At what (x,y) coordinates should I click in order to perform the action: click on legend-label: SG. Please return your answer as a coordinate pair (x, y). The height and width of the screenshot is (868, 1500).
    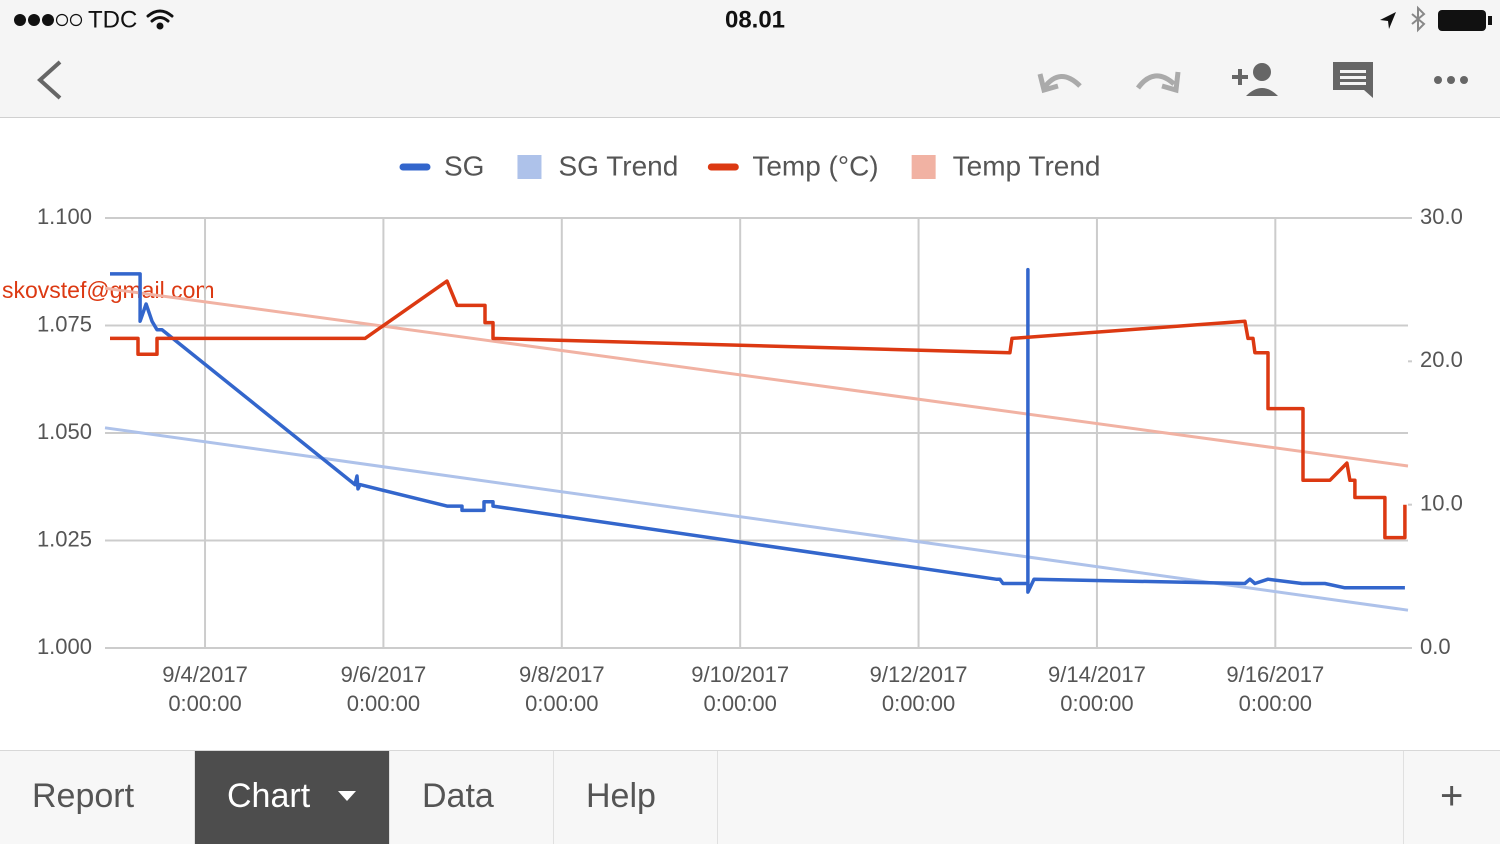
    Looking at the image, I should click on (464, 165).